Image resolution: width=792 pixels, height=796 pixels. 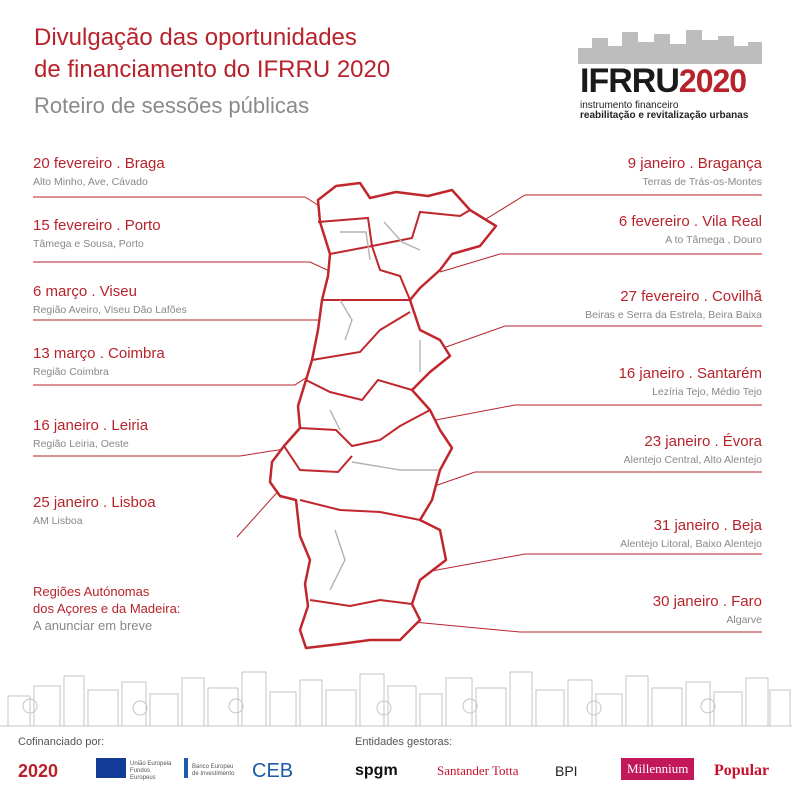 What do you see at coordinates (663, 81) in the screenshot?
I see `logo-wordmark: IFRRU2020` at bounding box center [663, 81].